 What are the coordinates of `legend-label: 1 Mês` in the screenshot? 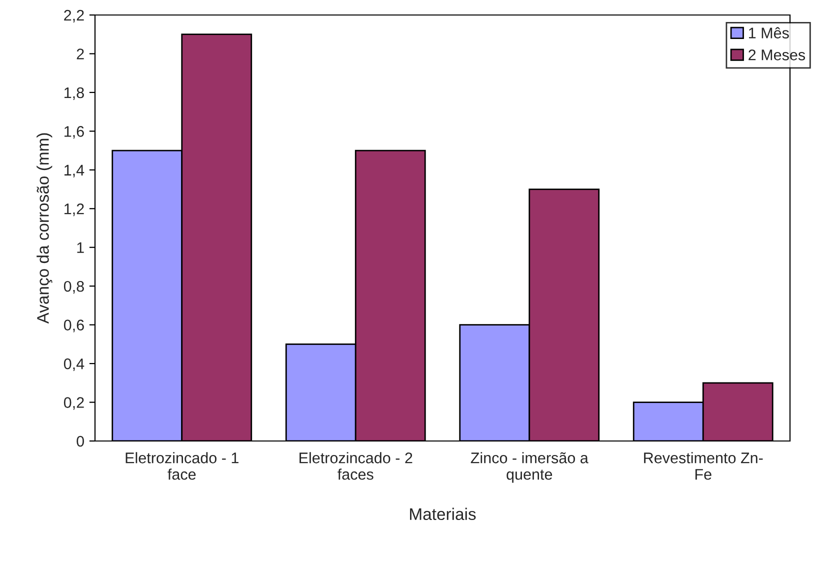 It's located at (769, 32).